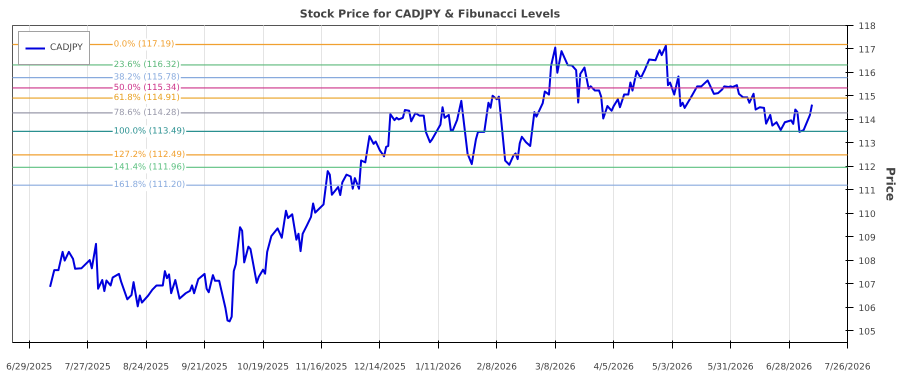  Describe the element at coordinates (150, 167) in the screenshot. I see `ref-line-label: 141.4% (111.96)` at that location.